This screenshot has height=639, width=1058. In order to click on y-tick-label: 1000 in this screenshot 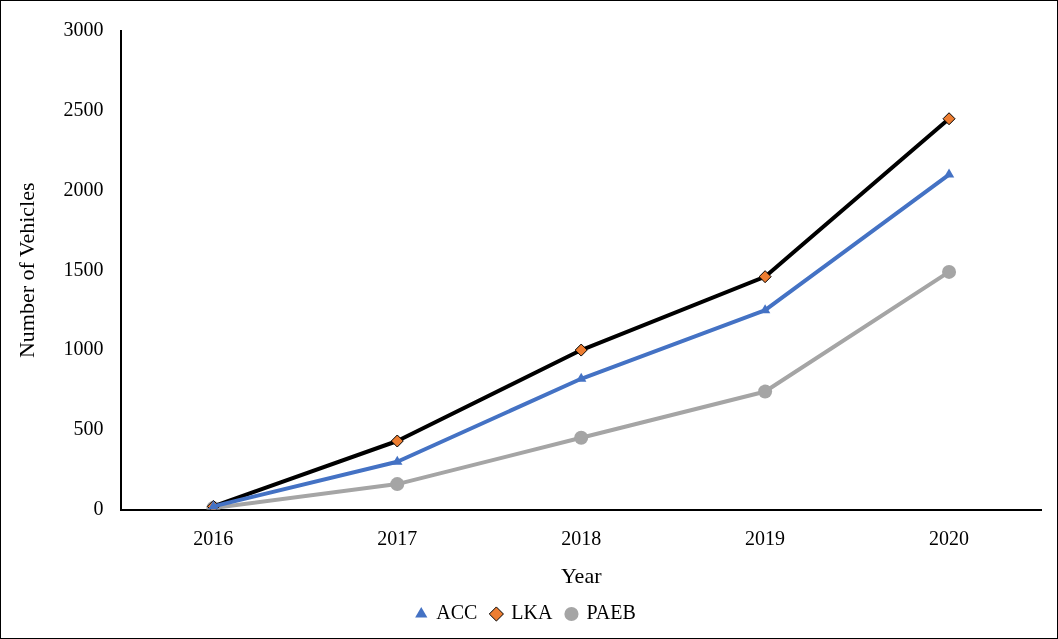, I will do `click(83, 348)`.